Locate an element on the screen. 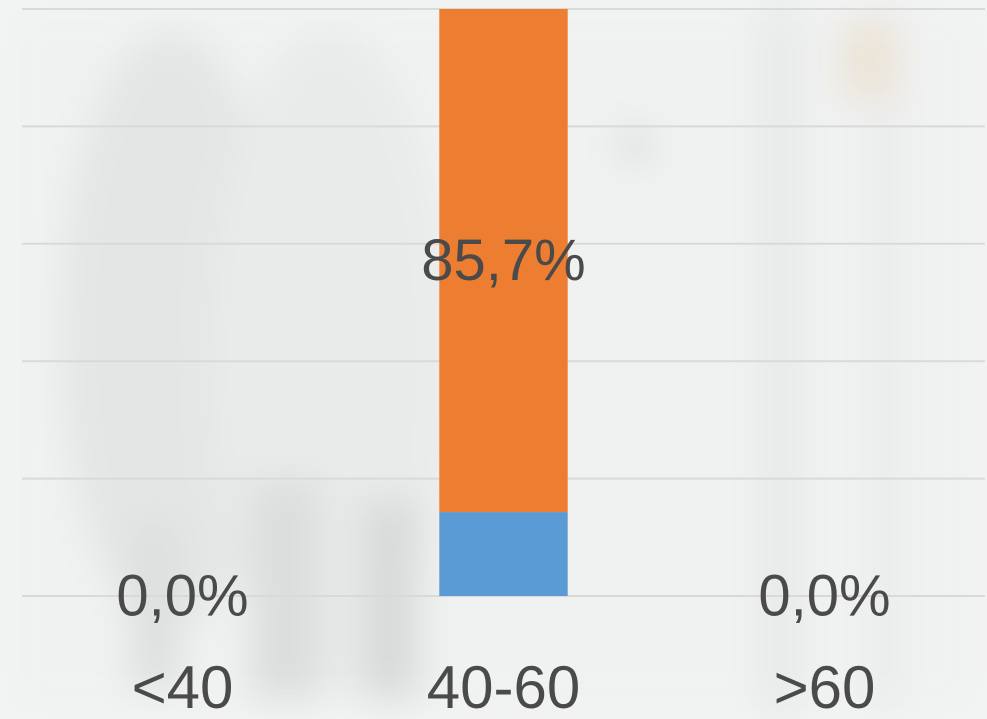  x-tick-label: 40-60 is located at coordinates (503, 686).